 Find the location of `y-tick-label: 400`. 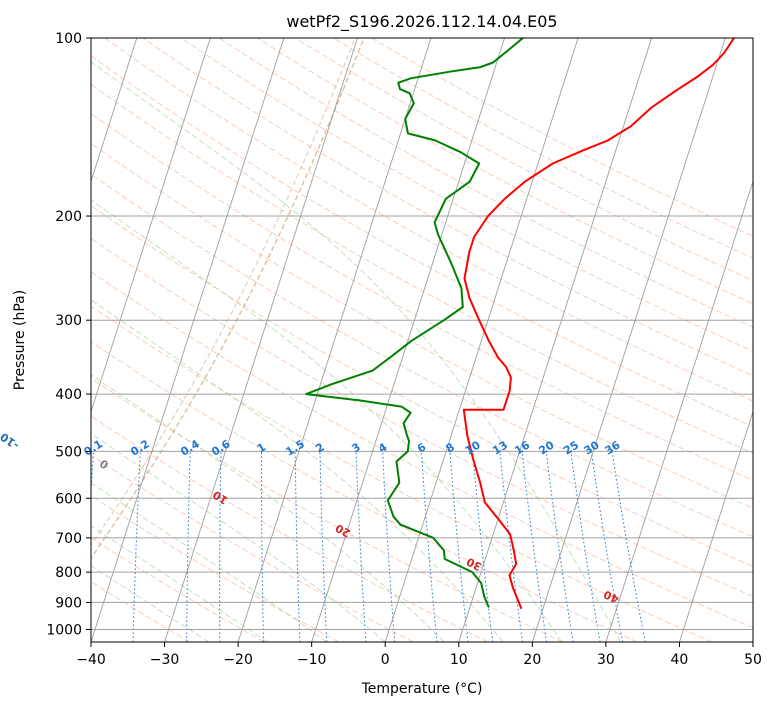

y-tick-label: 400 is located at coordinates (68, 395).